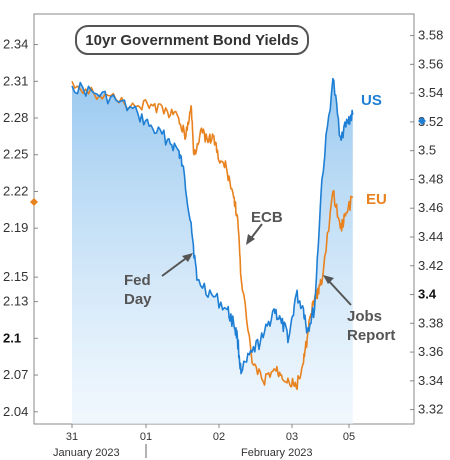  Describe the element at coordinates (430, 207) in the screenshot. I see `right-tick-label-6: 3.46` at that location.